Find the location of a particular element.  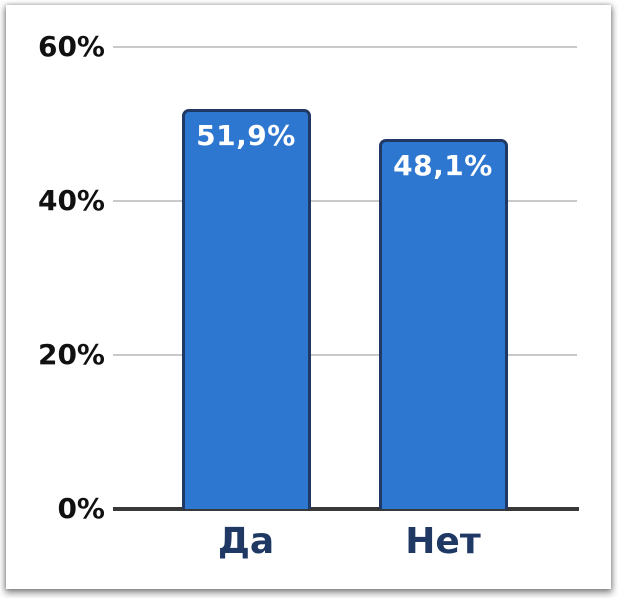

gridline-20% is located at coordinates (345, 355).